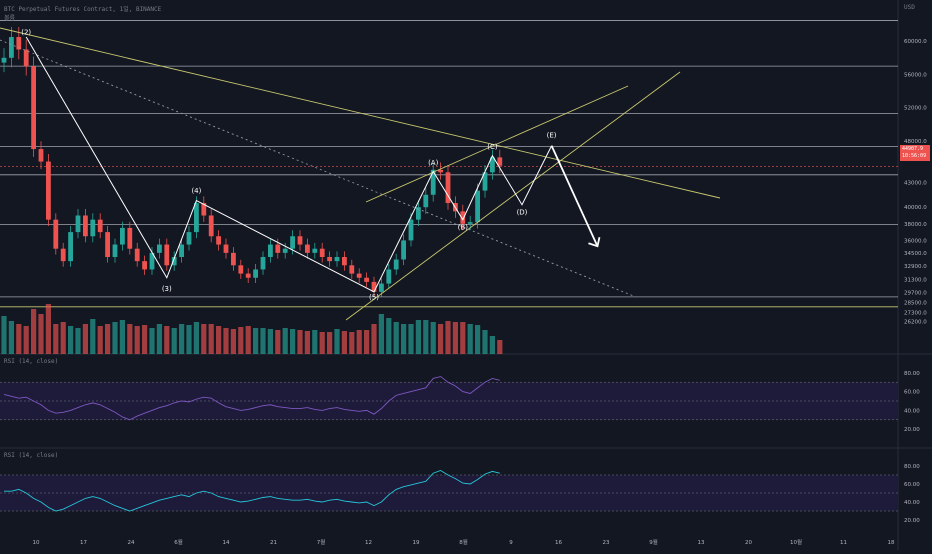 The image size is (932, 554). I want to click on time-axis-label: 20, so click(748, 543).